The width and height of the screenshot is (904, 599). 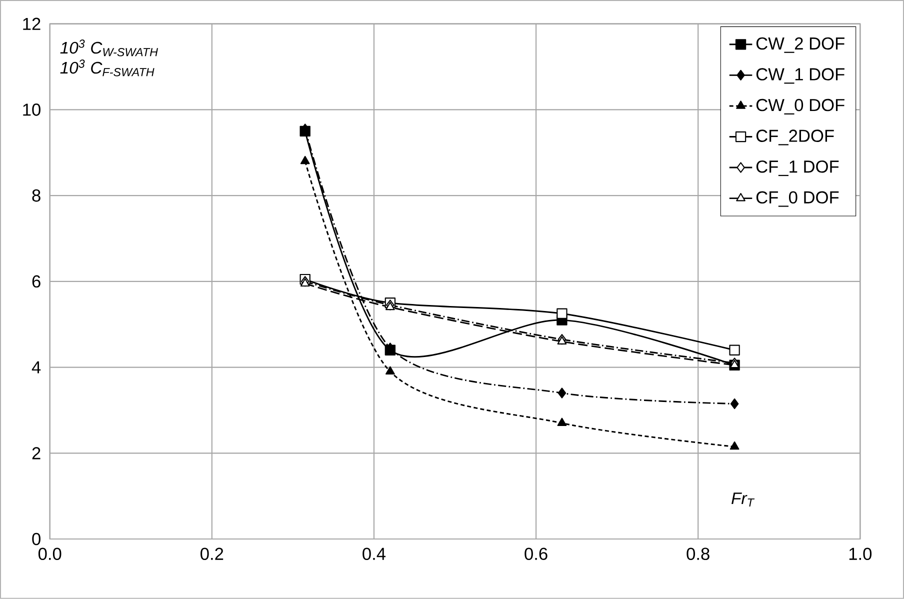 What do you see at coordinates (31, 24) in the screenshot?
I see `y-tick-label: 12` at bounding box center [31, 24].